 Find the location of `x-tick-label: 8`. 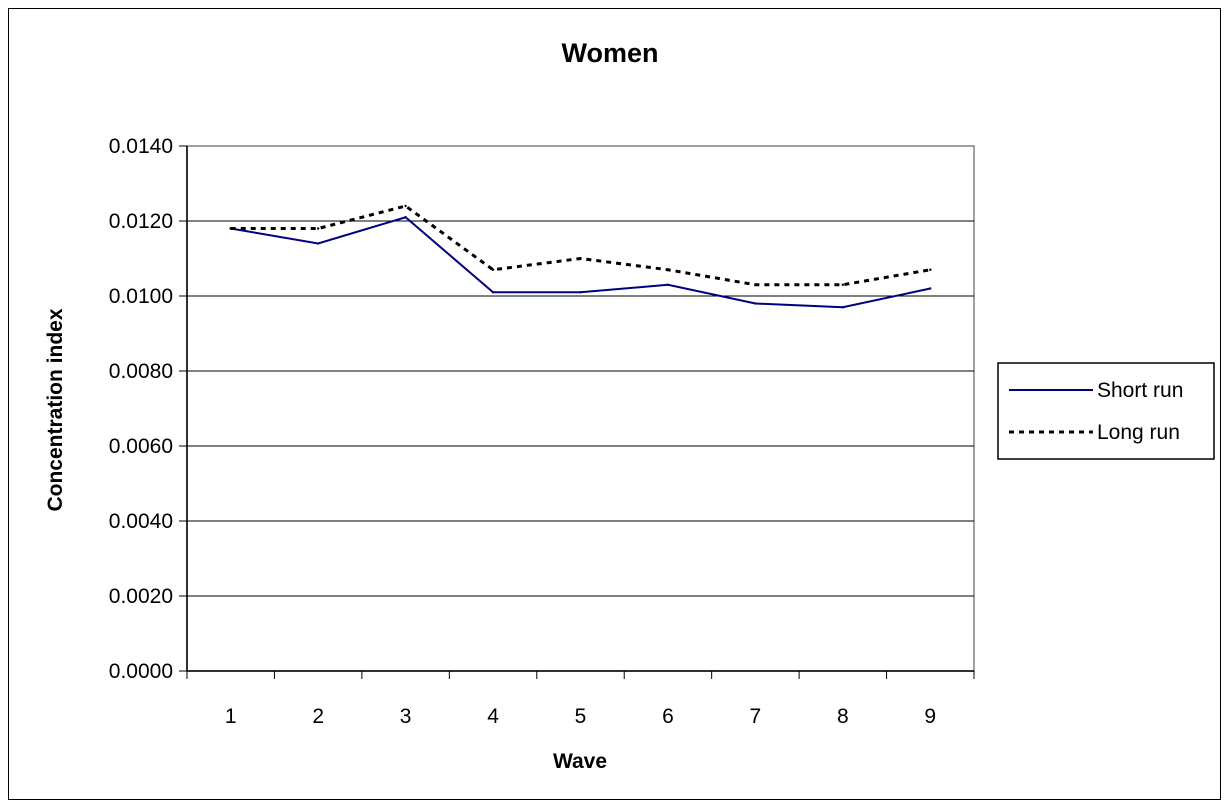

x-tick-label: 8 is located at coordinates (843, 716).